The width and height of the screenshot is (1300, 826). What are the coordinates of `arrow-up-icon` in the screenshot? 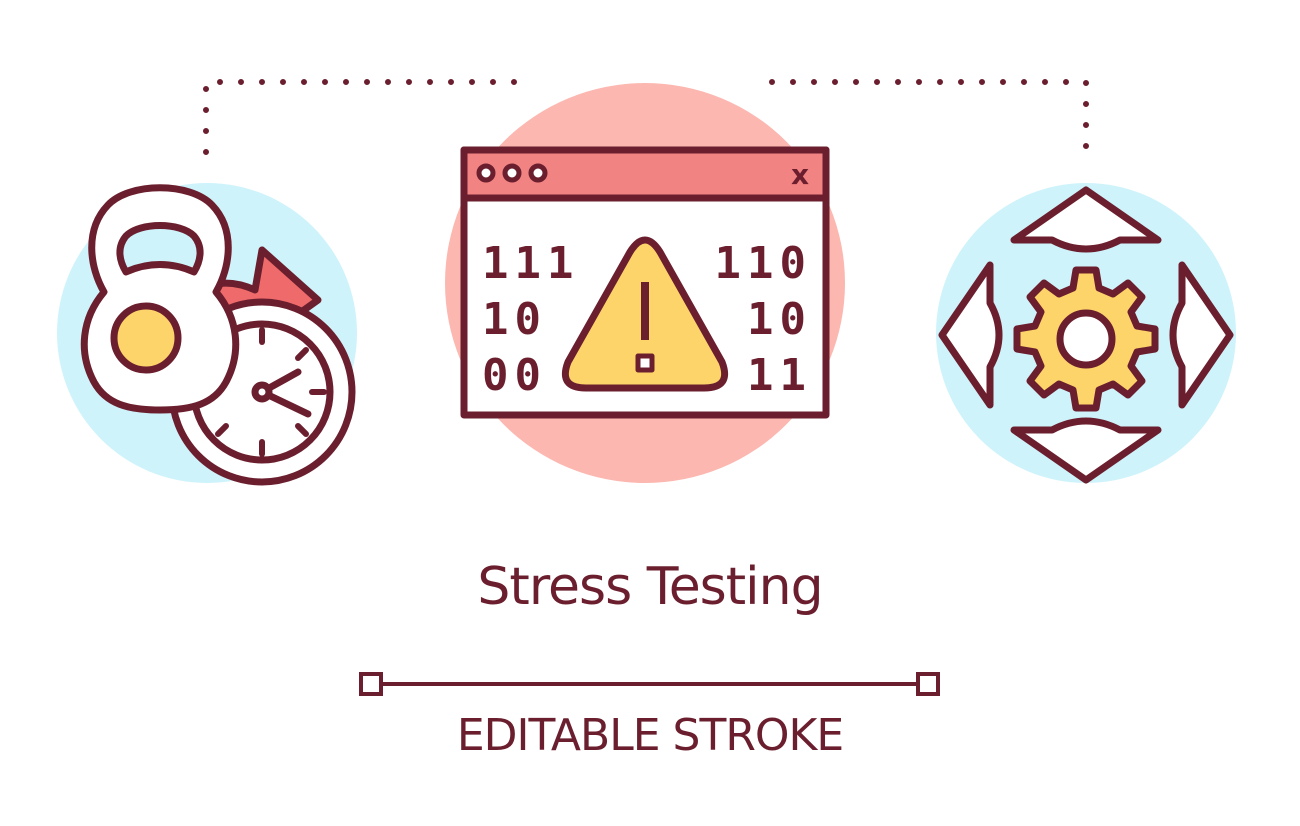 It's located at (1086, 219).